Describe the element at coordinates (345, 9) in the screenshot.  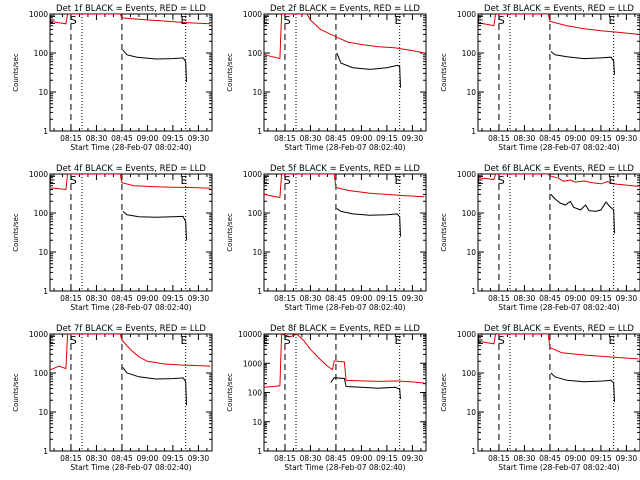
I see `chart-title: Det 2f BLACK = Events, RED = LLD` at that location.